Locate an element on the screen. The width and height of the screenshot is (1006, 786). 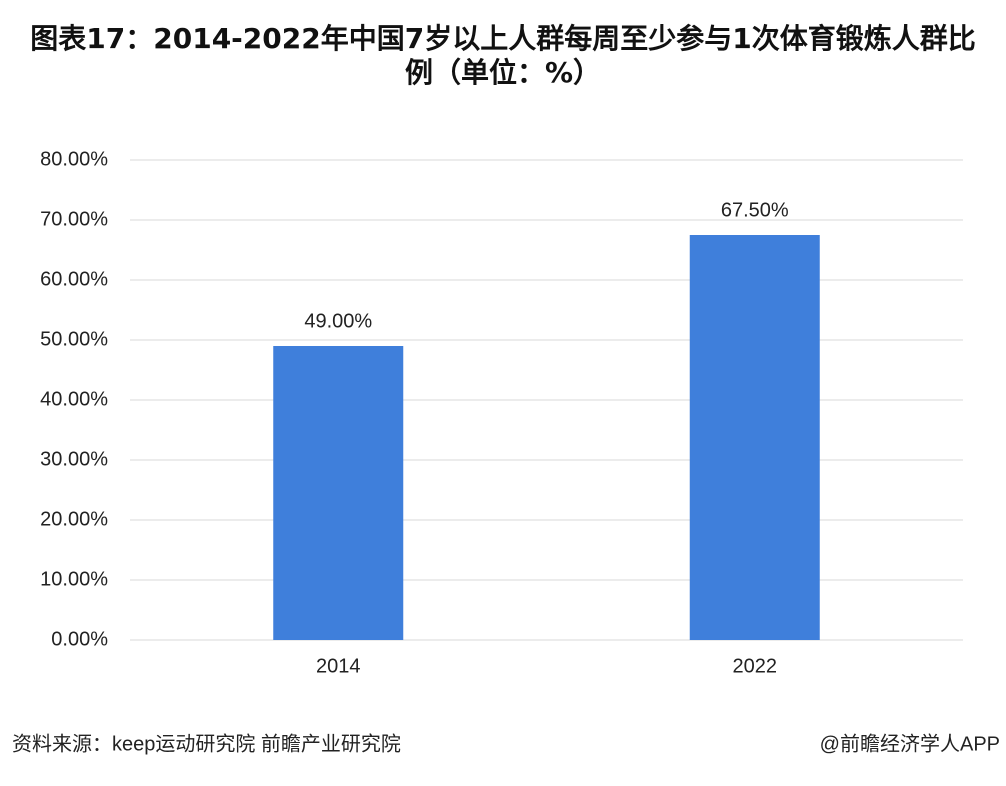
y-tick-label: 10.00% is located at coordinates (74, 579).